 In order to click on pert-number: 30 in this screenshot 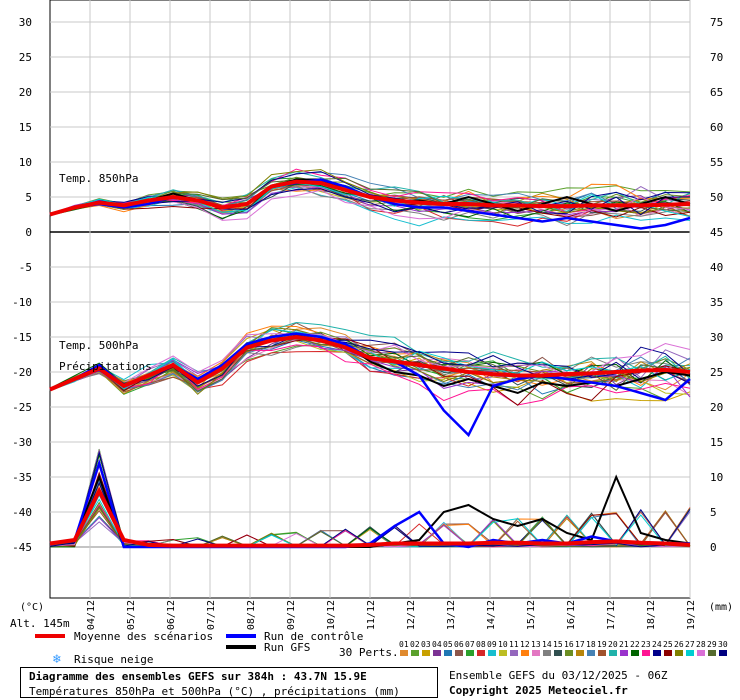, I will do `click(723, 644)`.